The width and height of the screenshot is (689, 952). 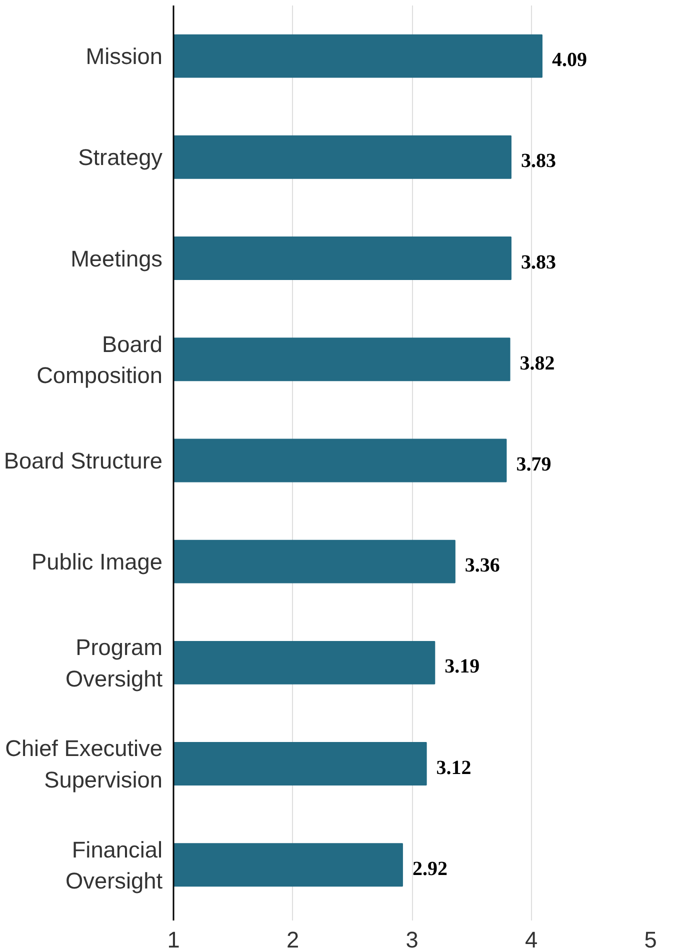 I want to click on x-tick-label: 4, so click(x=531, y=939).